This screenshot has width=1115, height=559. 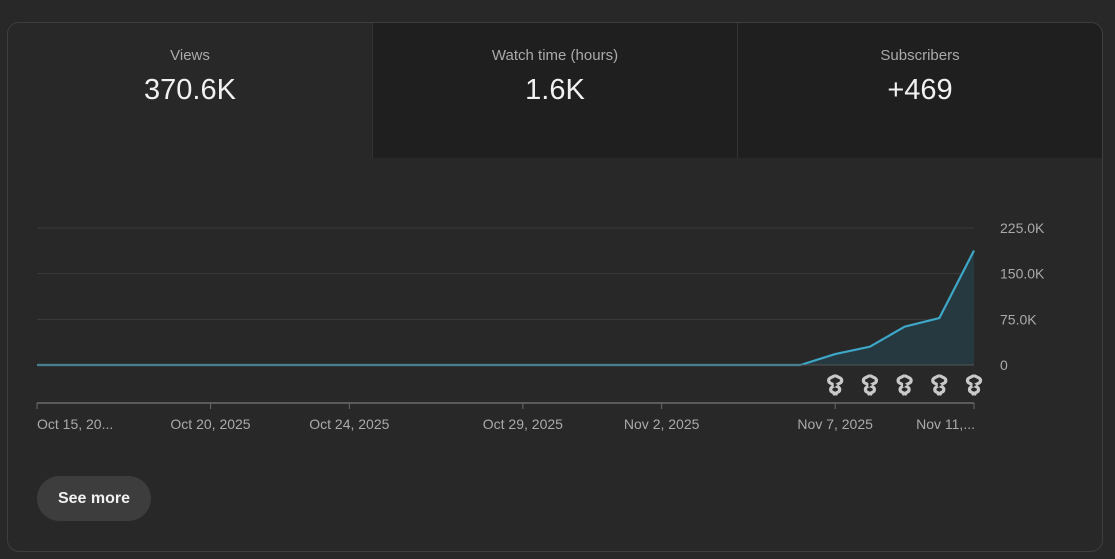 I want to click on watch-time-value: 1.6K, so click(x=555, y=90).